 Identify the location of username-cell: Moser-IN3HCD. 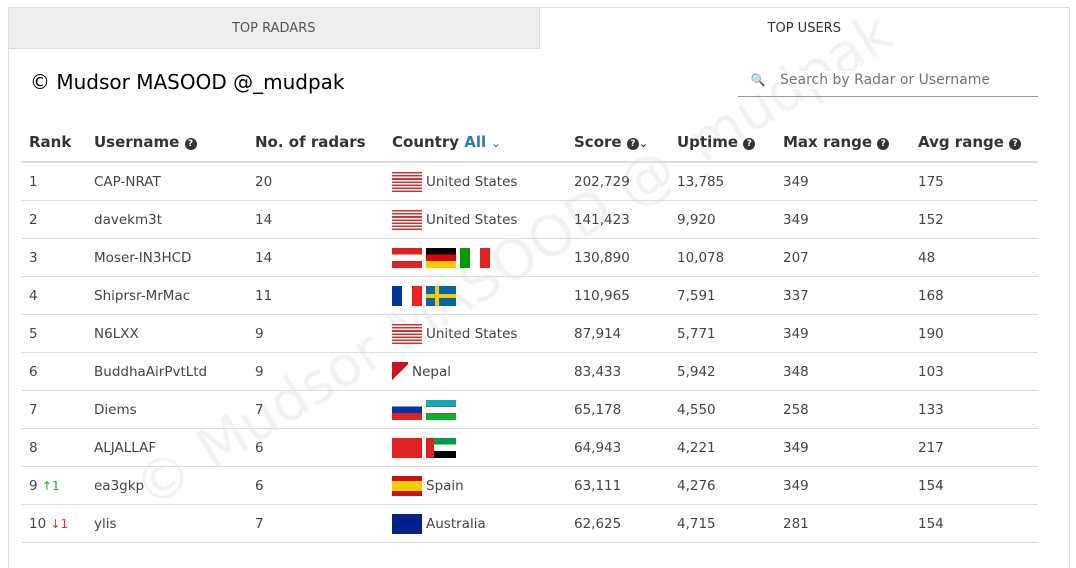
(166, 257).